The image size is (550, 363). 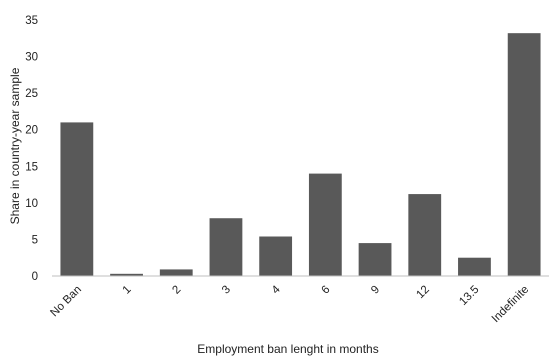 I want to click on x-tick-label: 9, so click(x=375, y=290).